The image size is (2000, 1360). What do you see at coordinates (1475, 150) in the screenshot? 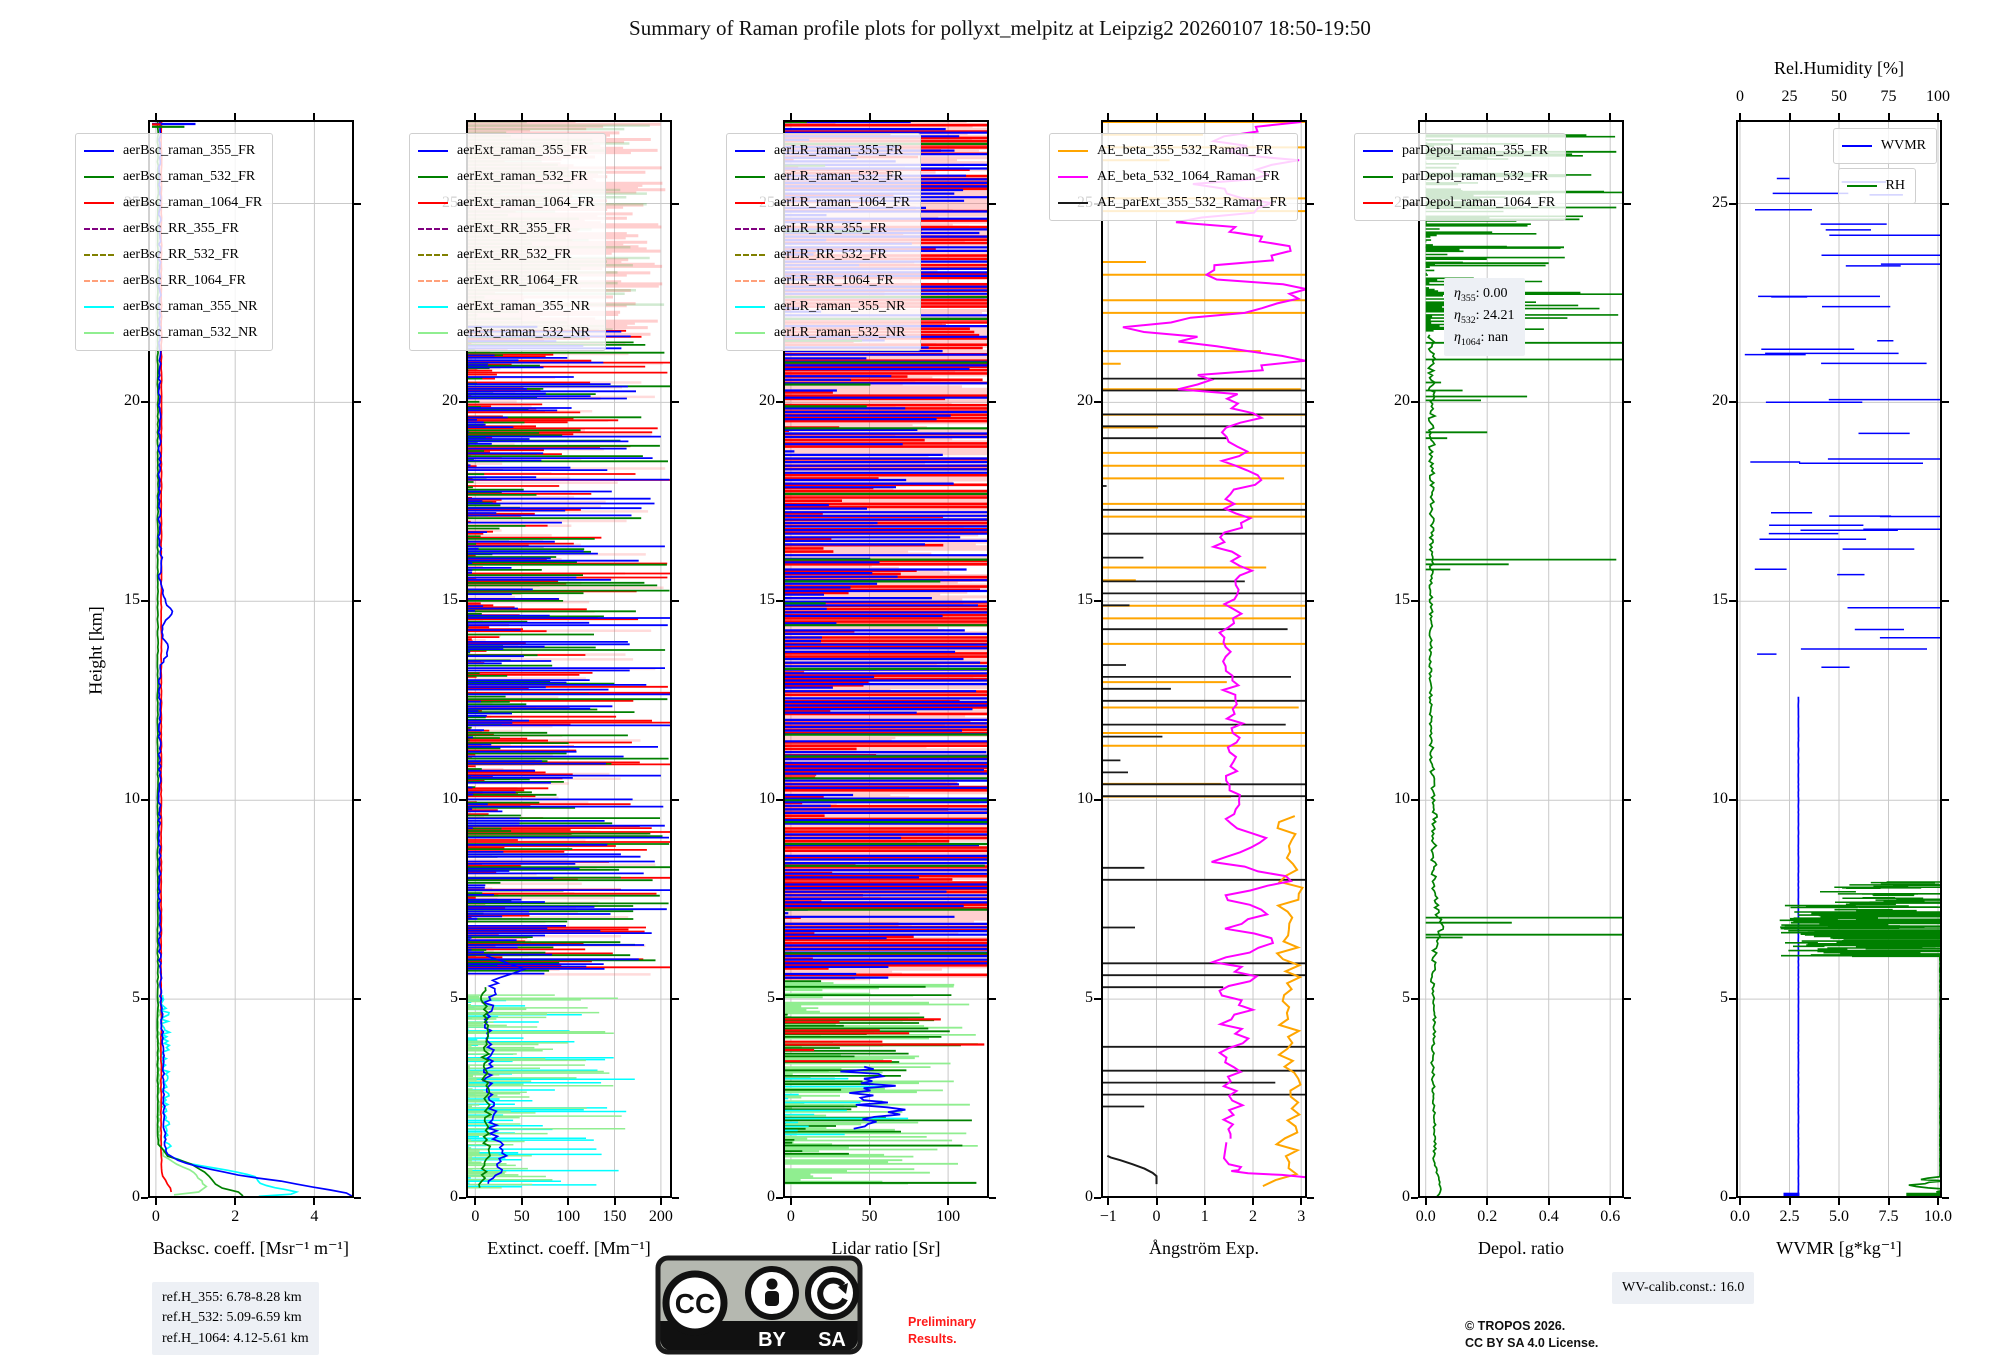
I see `legend-label: parDepol_raman_355_FR` at bounding box center [1475, 150].